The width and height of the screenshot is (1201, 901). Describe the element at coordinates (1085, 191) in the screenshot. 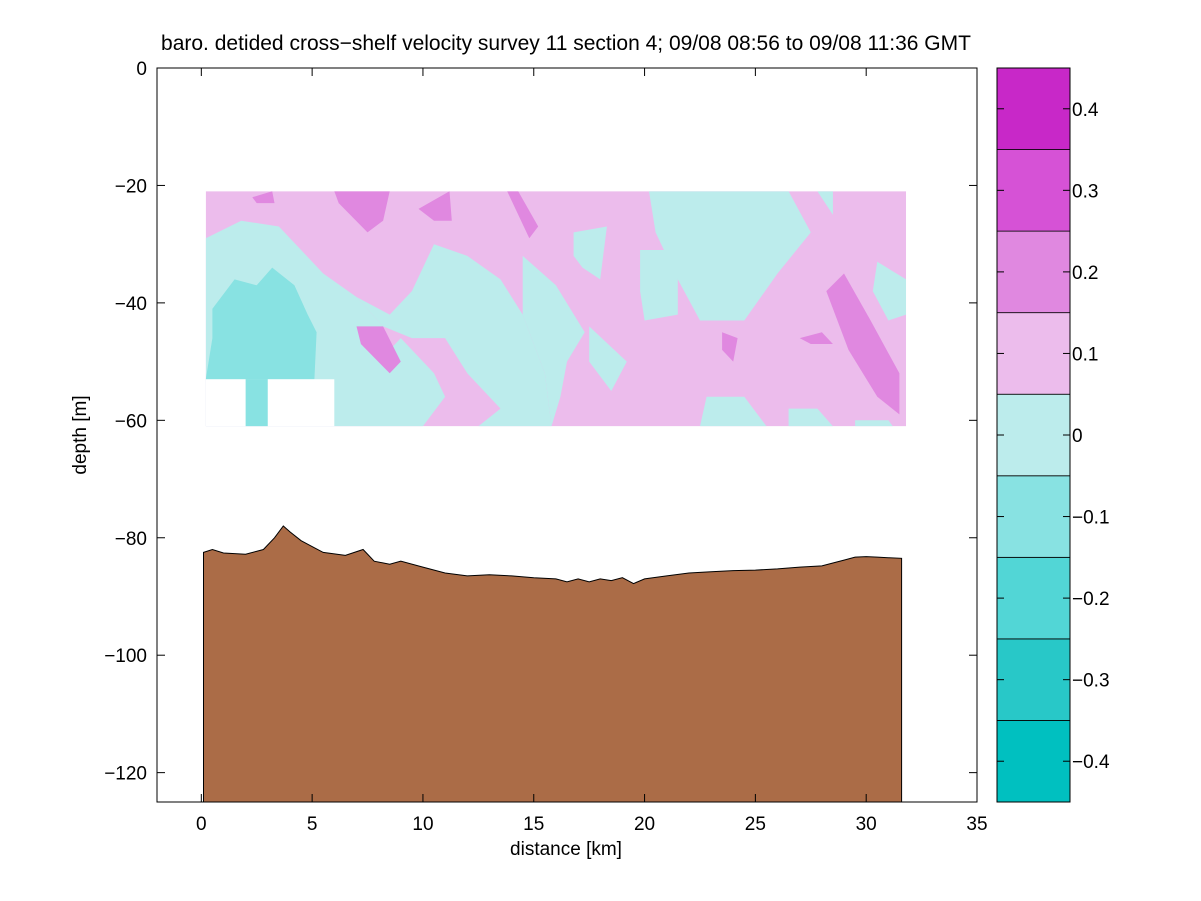

I see `colorbar-tick-label: 0.3` at that location.